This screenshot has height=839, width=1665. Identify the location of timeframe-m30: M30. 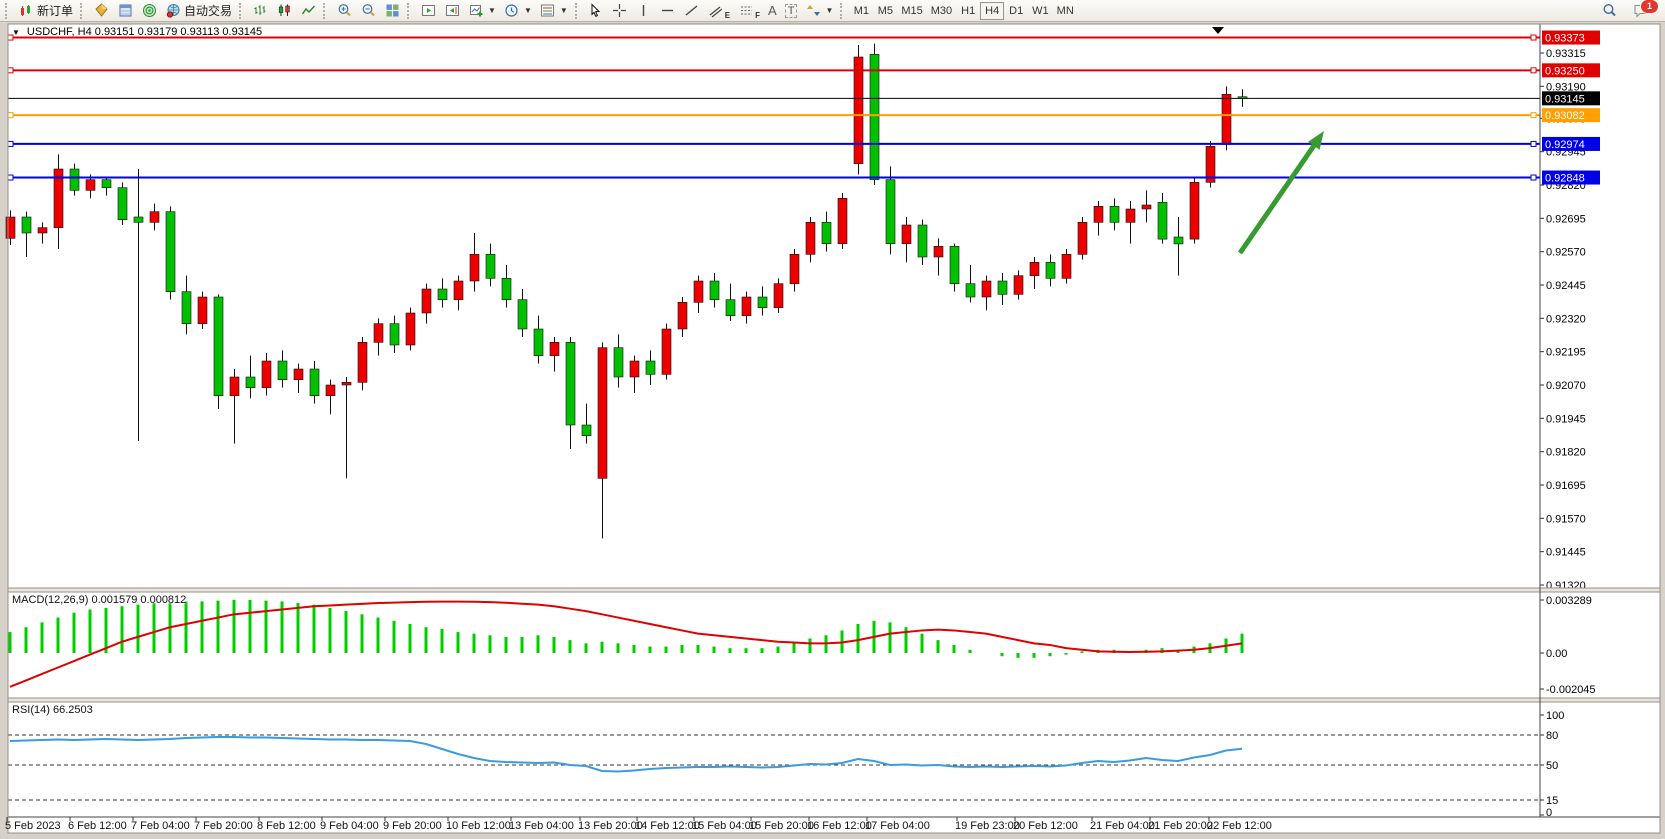
(941, 11).